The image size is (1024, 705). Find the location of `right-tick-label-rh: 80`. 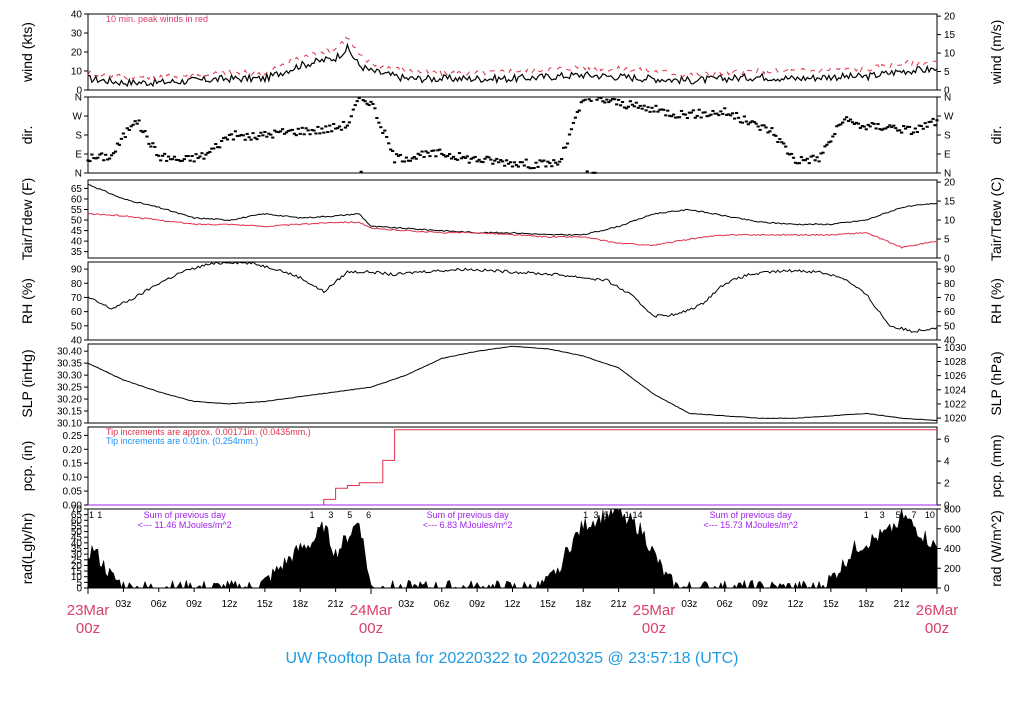

right-tick-label-rh: 80 is located at coordinates (950, 284).